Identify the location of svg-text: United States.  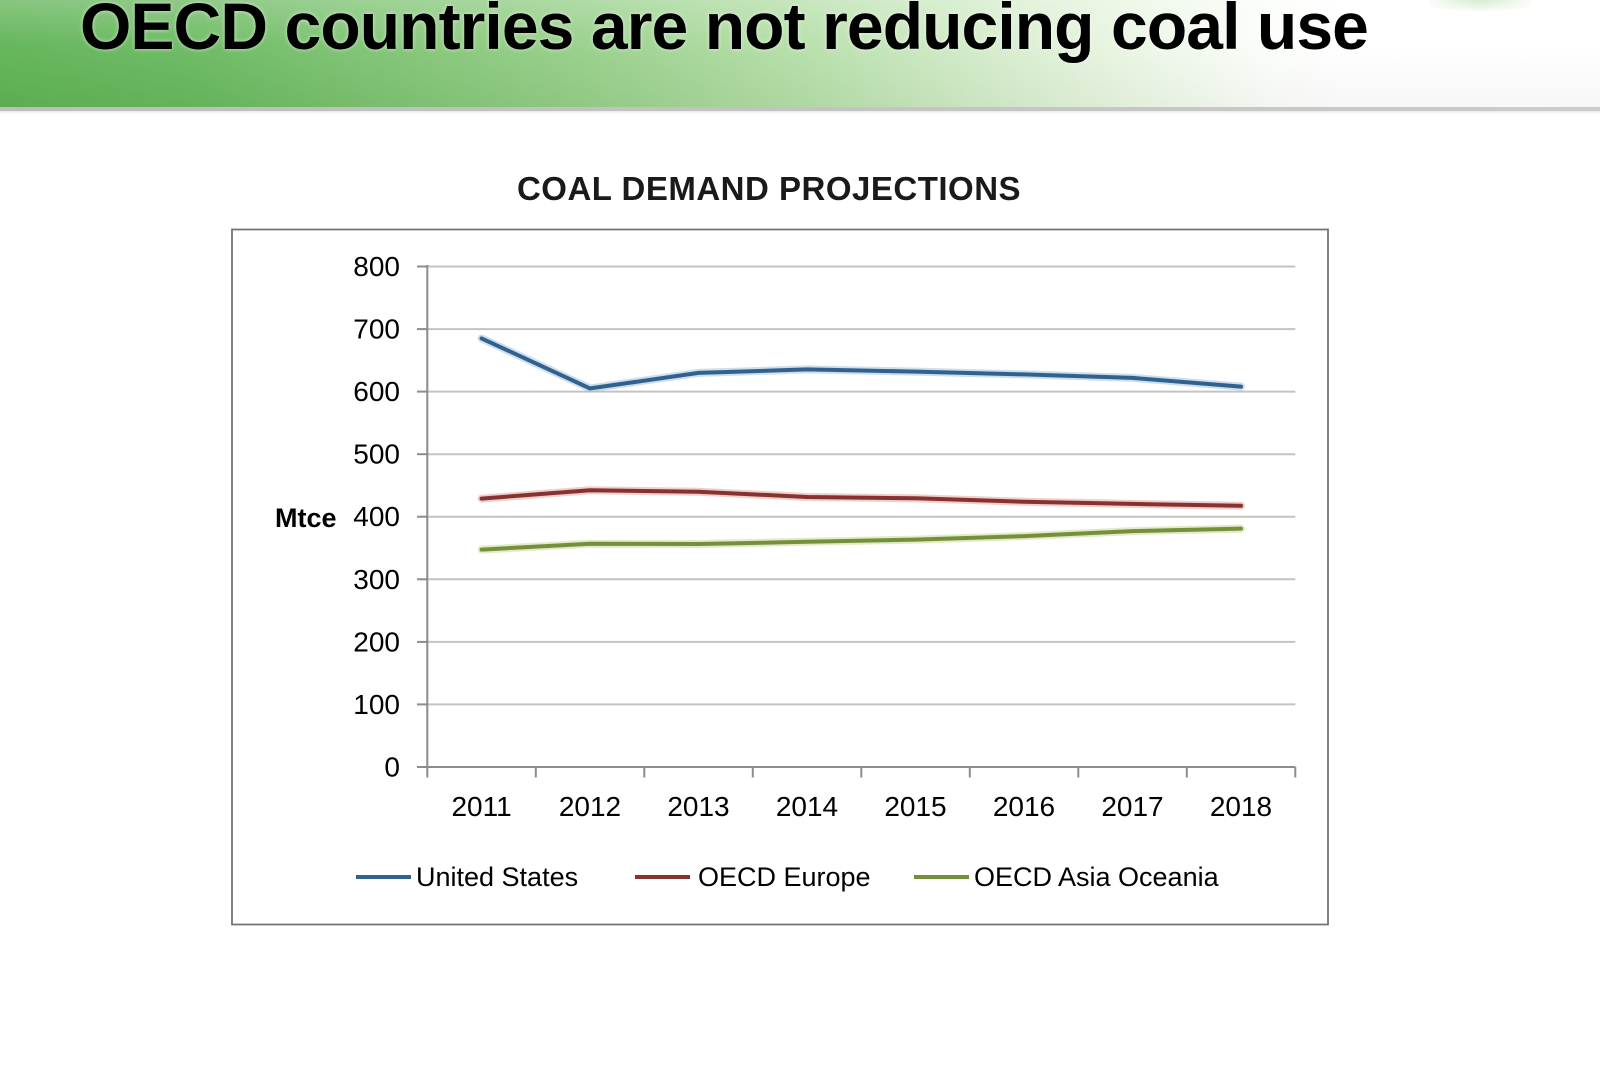
(497, 877).